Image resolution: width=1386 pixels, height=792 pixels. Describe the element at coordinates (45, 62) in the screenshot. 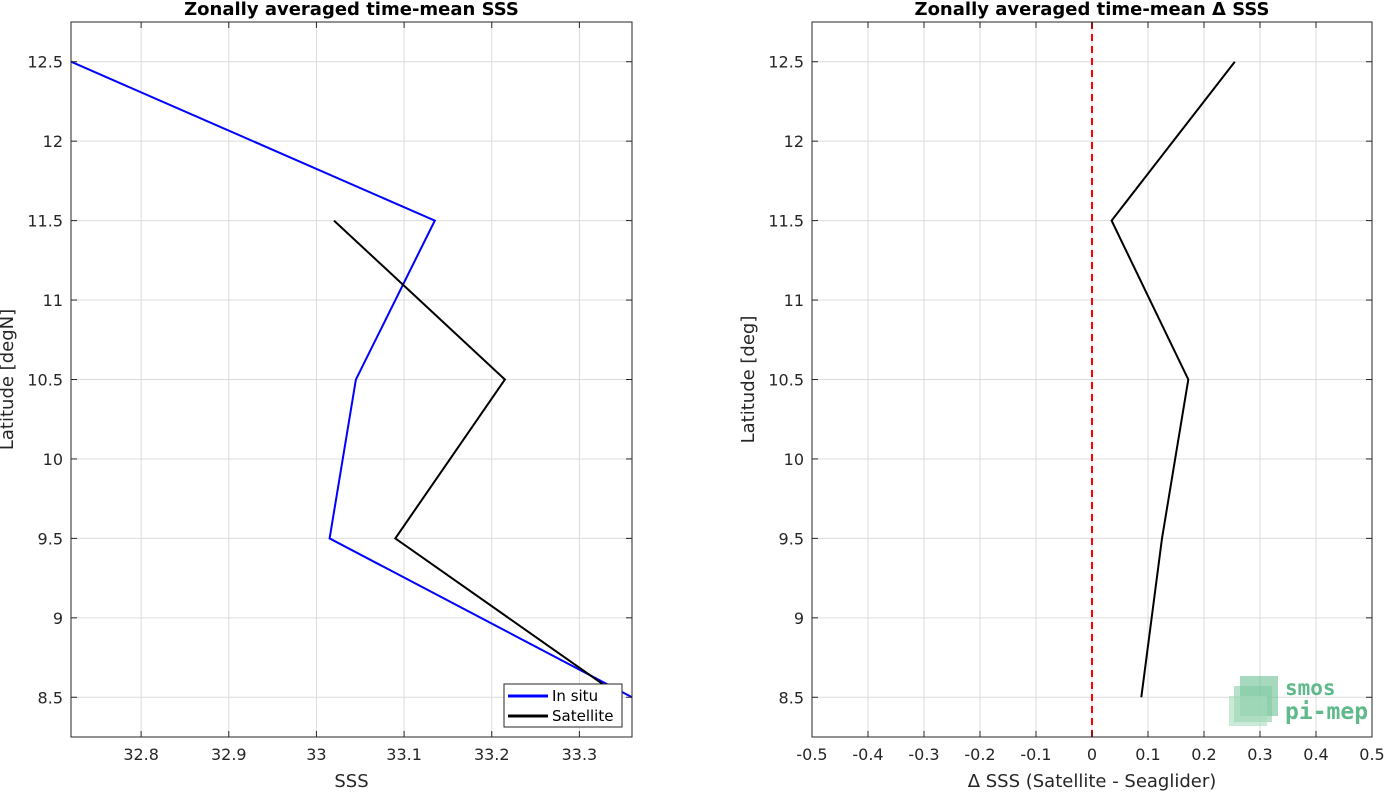

I see `sss-ytick-label-8: 12.5` at that location.